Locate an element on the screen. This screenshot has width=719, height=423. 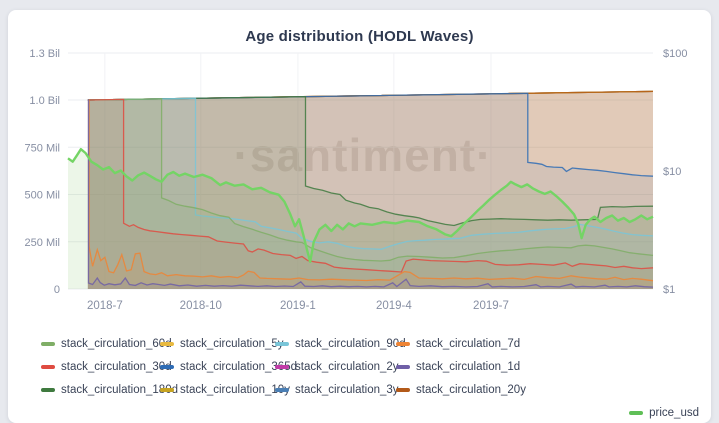
legend-item-stack_circulation_5y: stack_circulation_5y is located at coordinates (222, 343).